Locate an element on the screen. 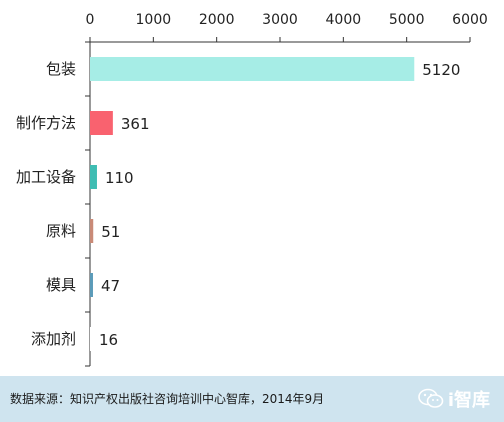 The height and width of the screenshot is (422, 504). category-label: 添加剂 is located at coordinates (53, 339).